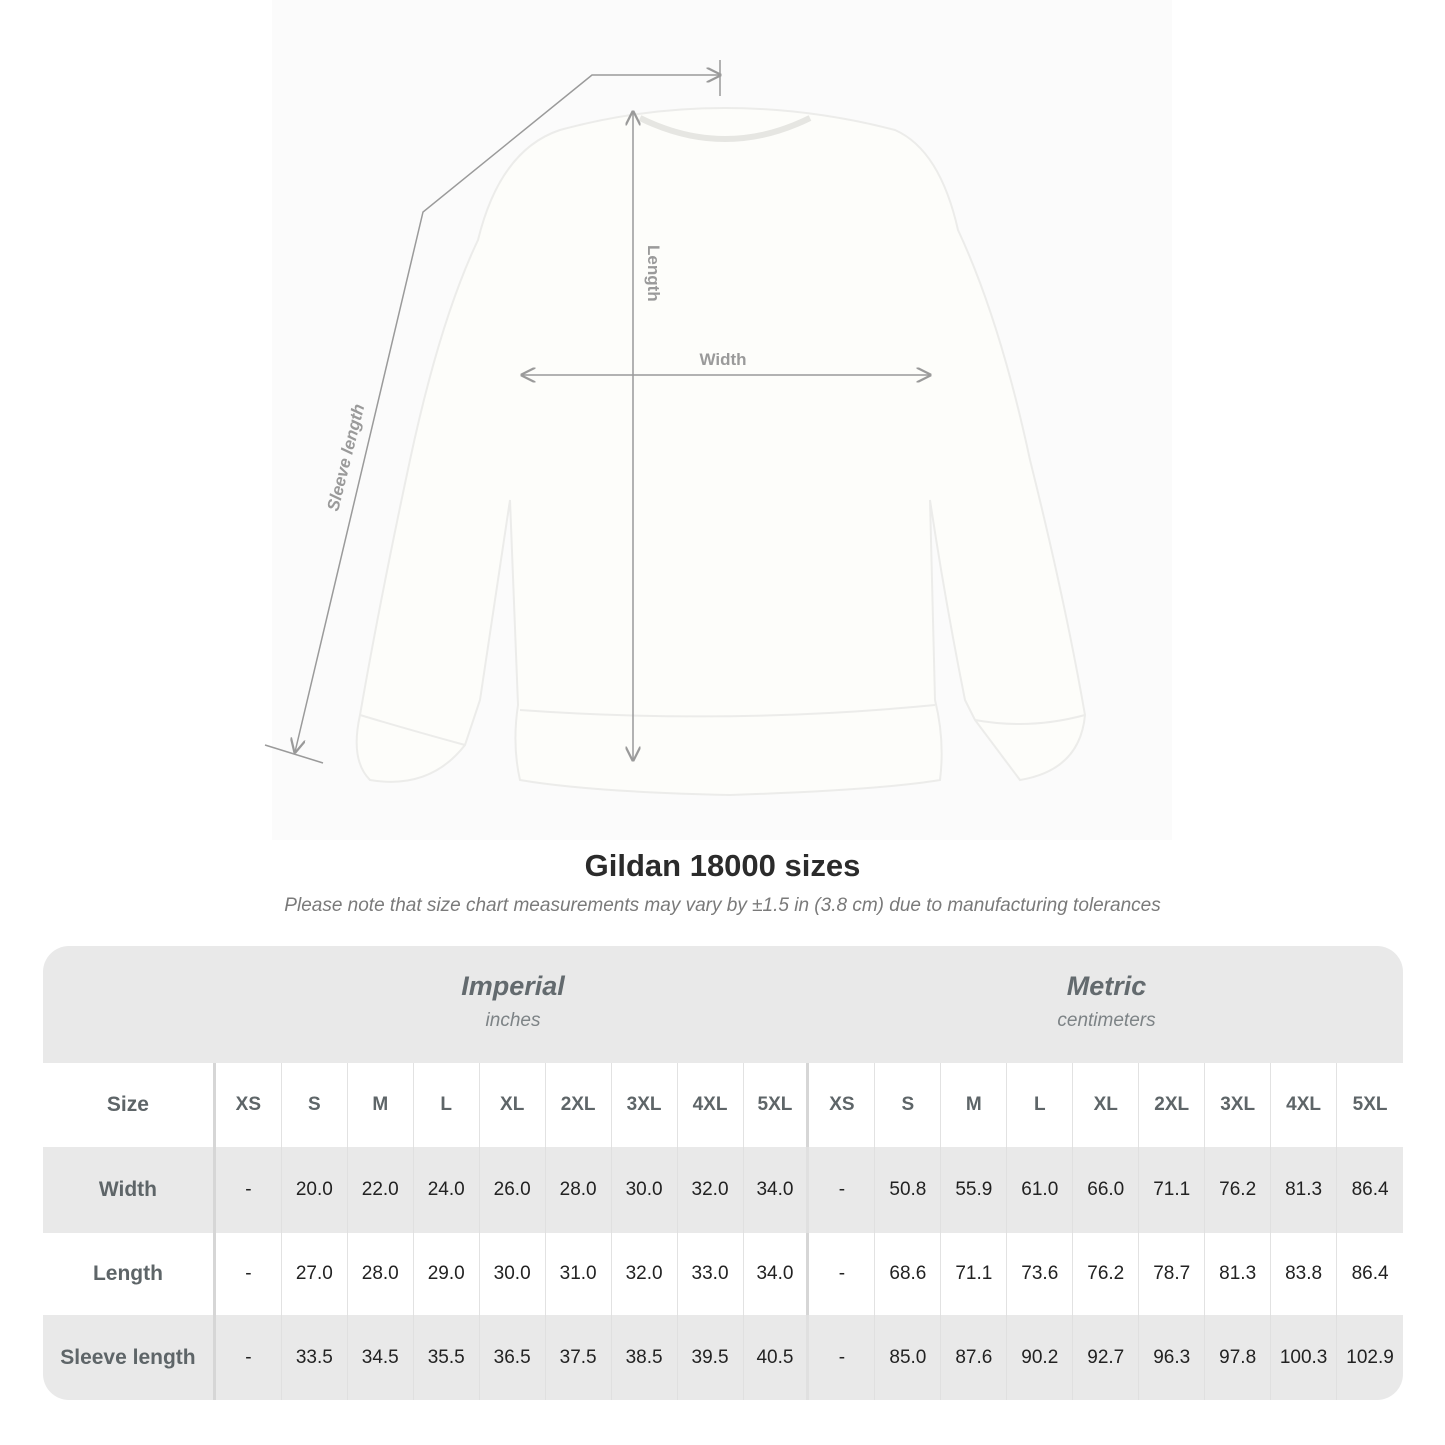  I want to click on imperial-size-header: XS, so click(249, 1105).